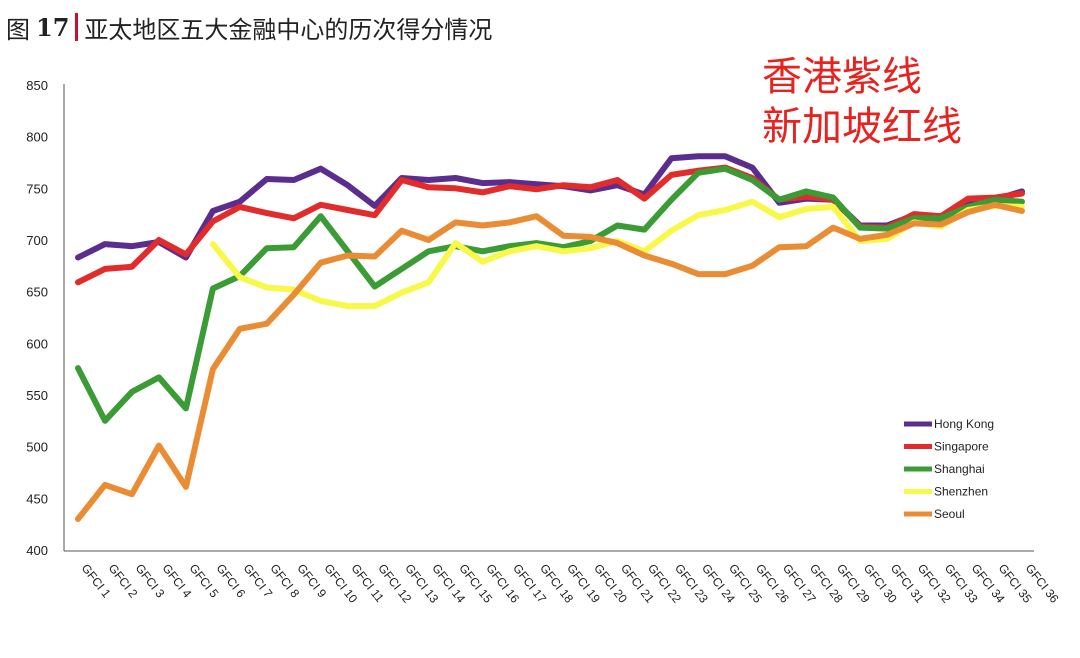 The height and width of the screenshot is (658, 1080). I want to click on annotation-line-hong-kong: 香港紫线, so click(842, 77).